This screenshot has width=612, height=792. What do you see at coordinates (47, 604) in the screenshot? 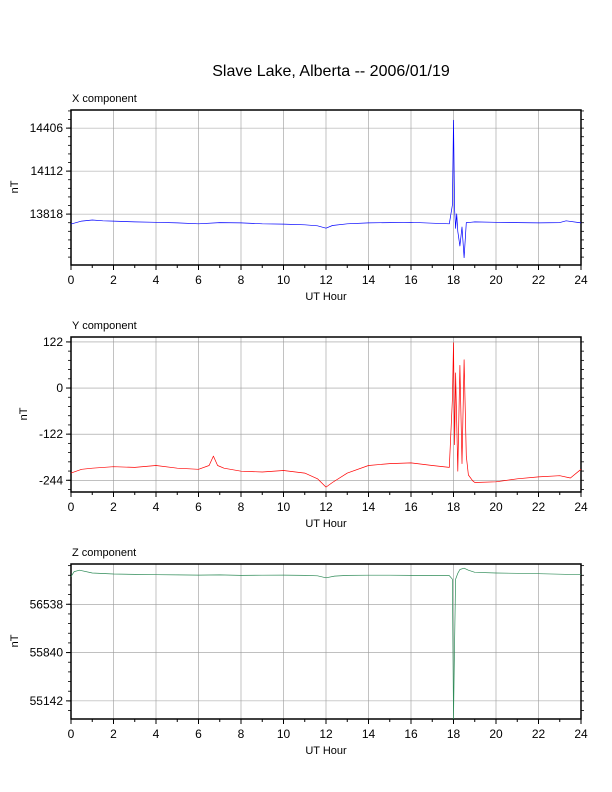
I see `y-tick-label: 56538` at bounding box center [47, 604].